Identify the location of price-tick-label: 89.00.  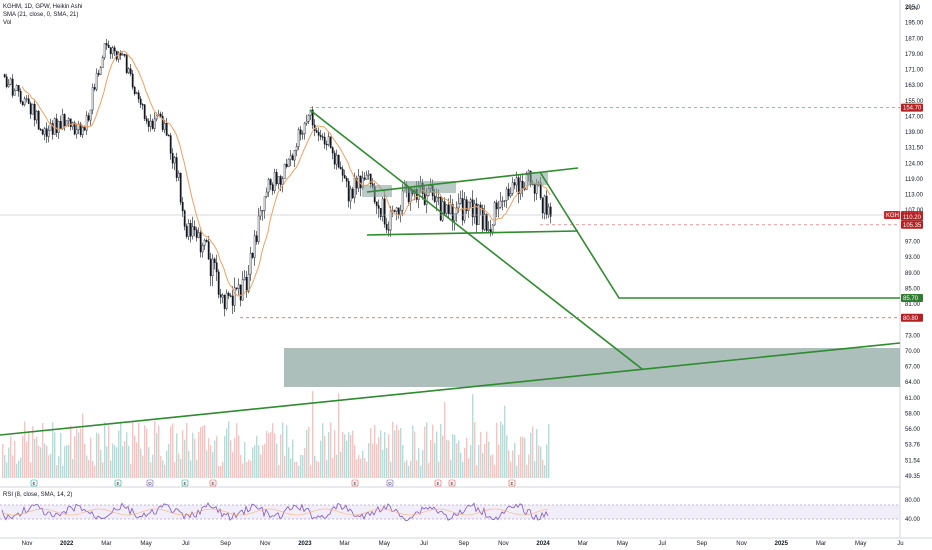
(913, 274).